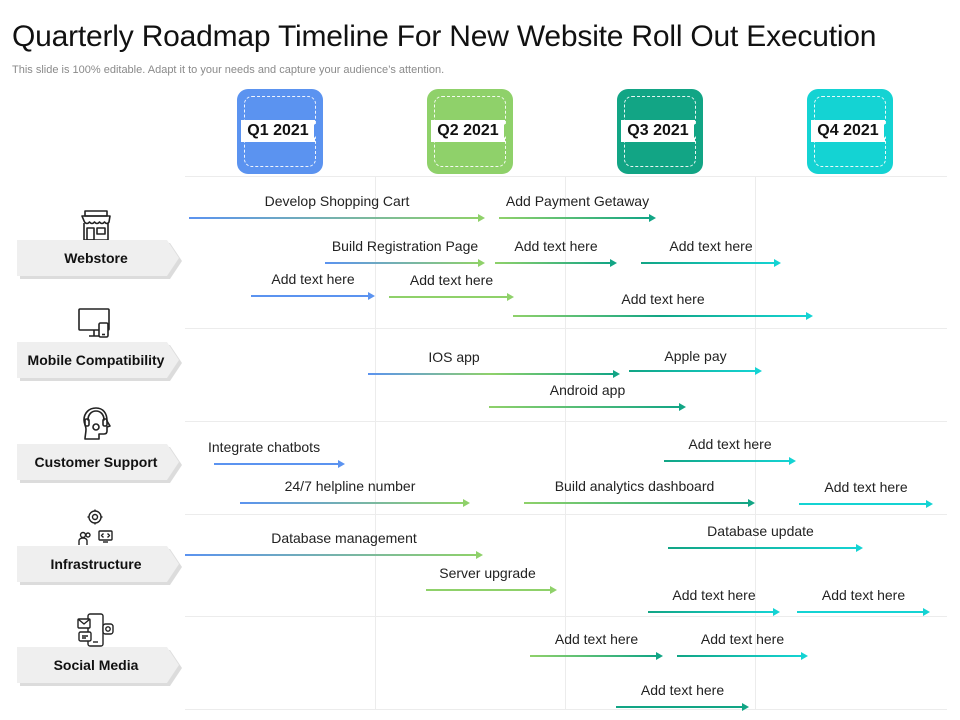 The image size is (960, 720). I want to click on category-label-text: Customer Support, so click(96, 462).